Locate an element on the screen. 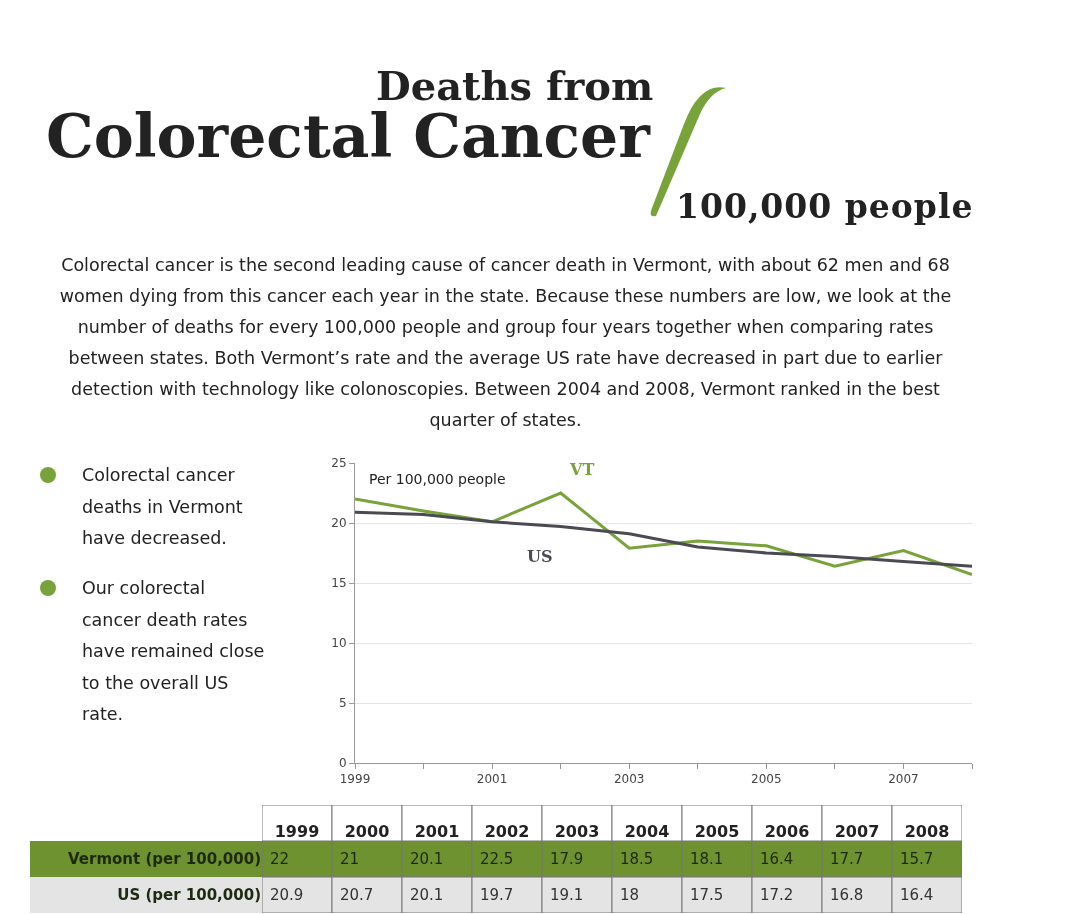 The image size is (1092, 914). chart-subtitle: 100,000 people is located at coordinates (825, 206).